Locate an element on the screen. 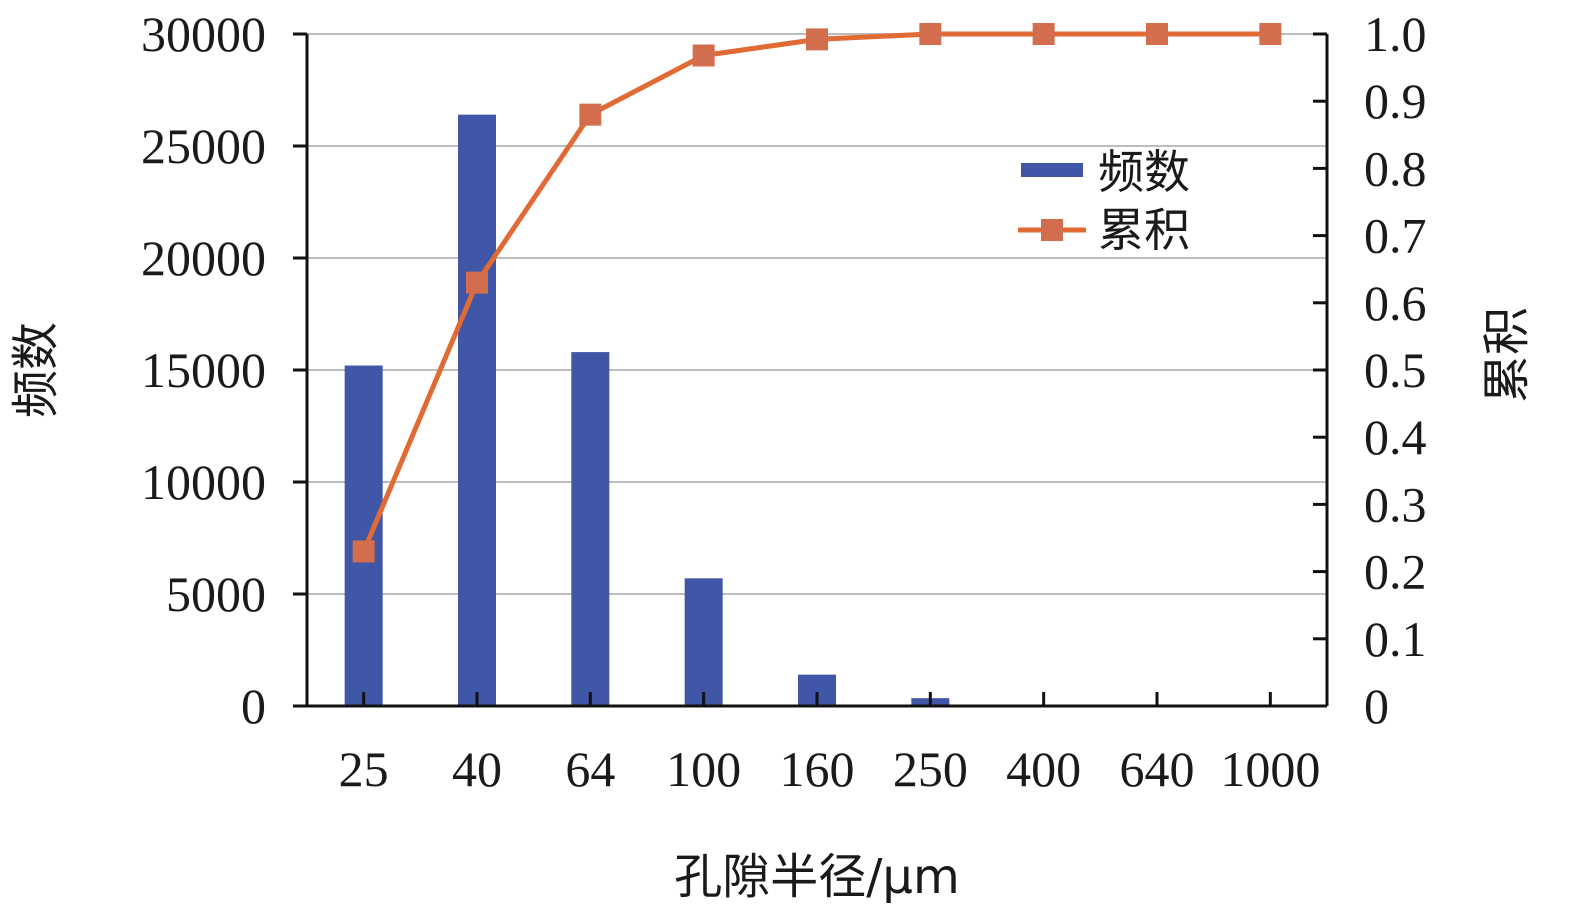 The image size is (1575, 917). y-left-tick-label: 0 is located at coordinates (253, 706).